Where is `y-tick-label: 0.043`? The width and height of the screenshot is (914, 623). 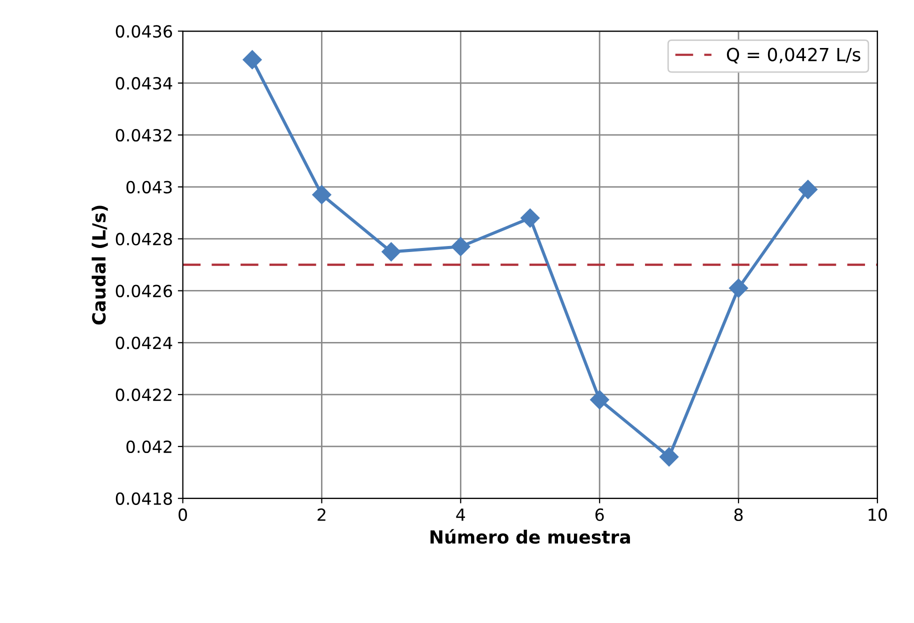
y-tick-label: 0.043 is located at coordinates (149, 187).